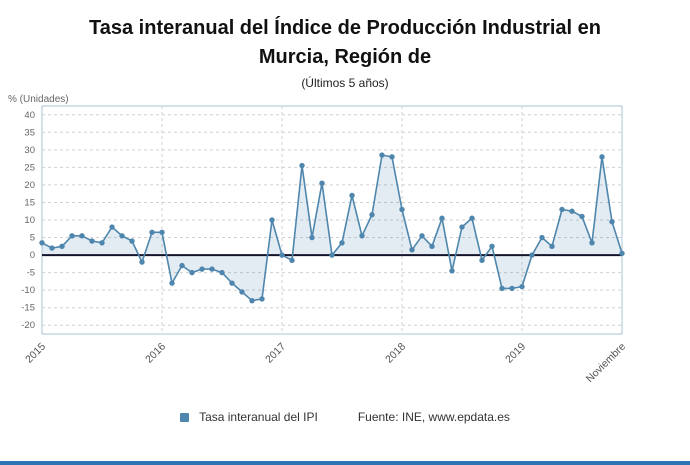 This screenshot has width=690, height=465. I want to click on svg-text: -20, so click(28, 325).